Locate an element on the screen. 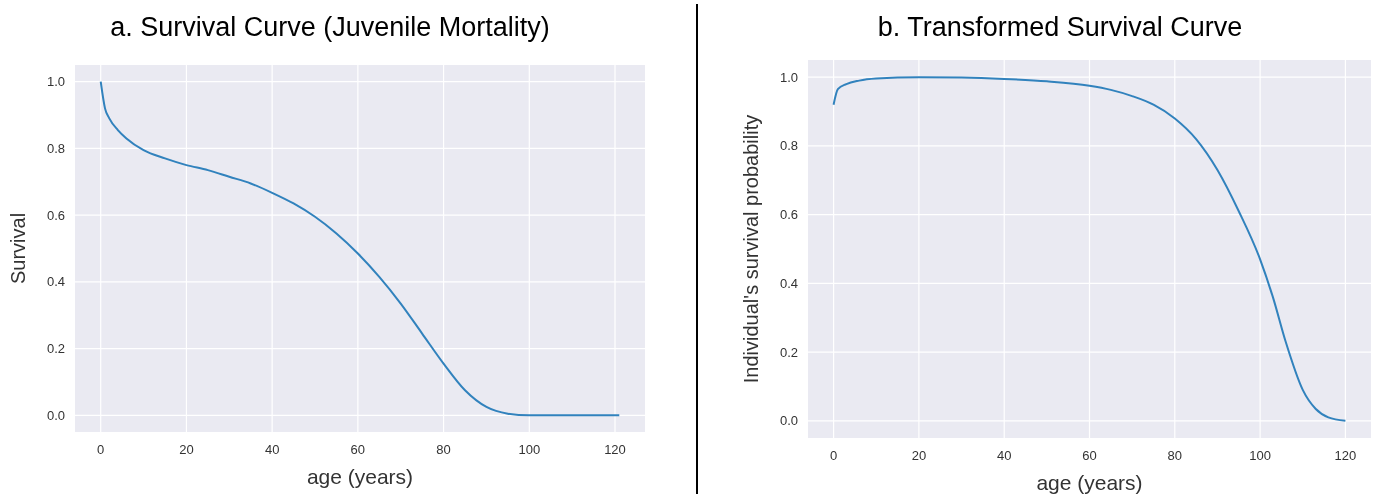  chart-title: a. Survival Curve (Juvenile Mortality) is located at coordinates (330, 27).